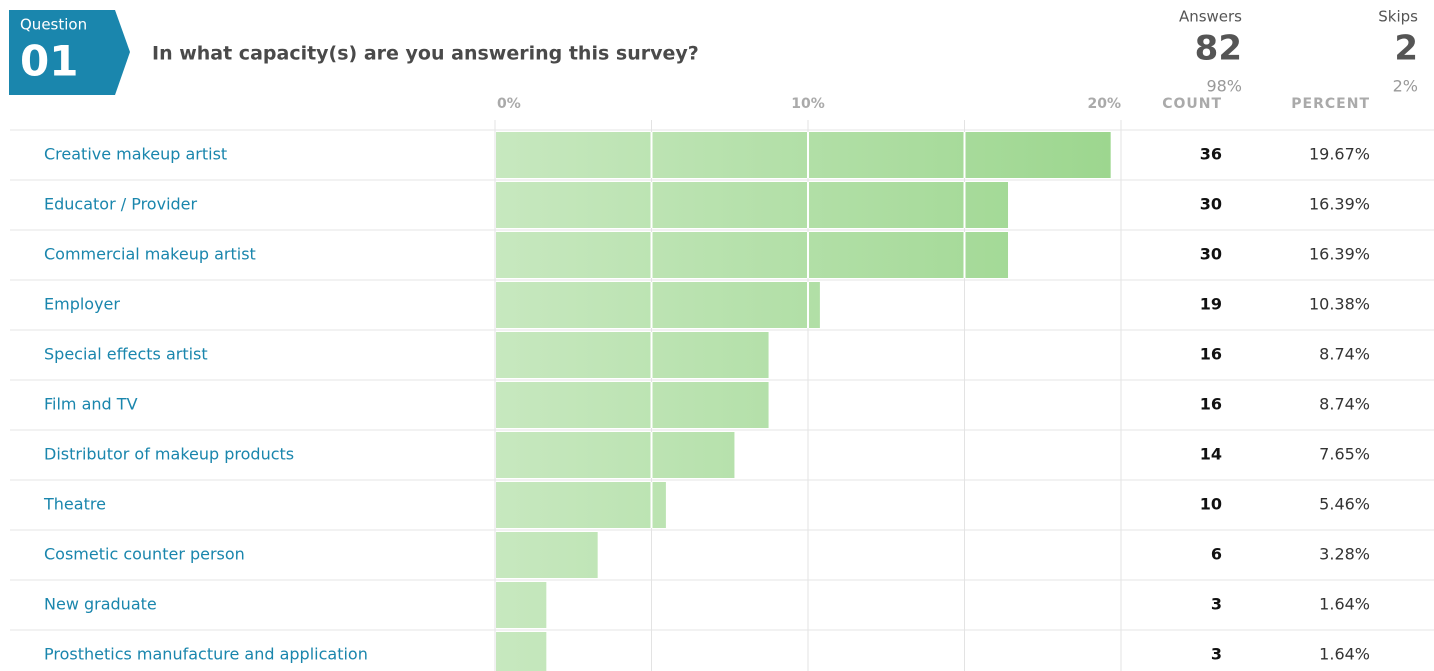 The width and height of the screenshot is (1434, 671). Describe the element at coordinates (1211, 454) in the screenshot. I see `count: 14` at that location.